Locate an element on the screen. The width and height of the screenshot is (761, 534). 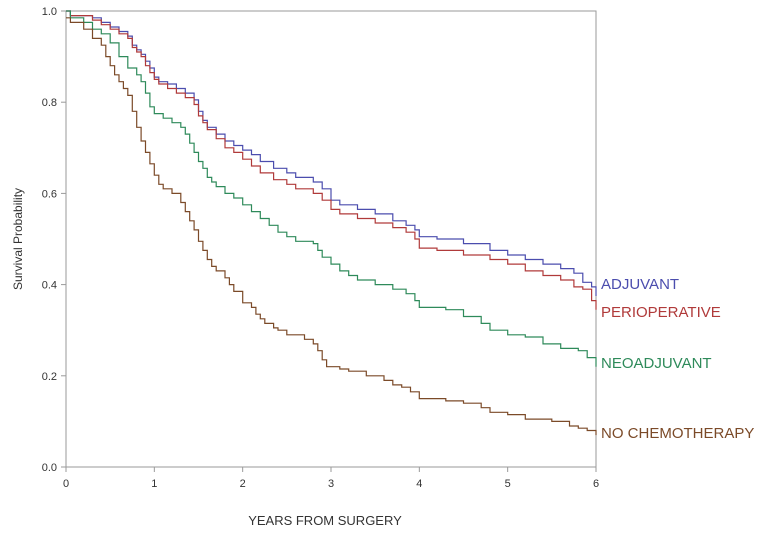
y-tick-label: 1.0 is located at coordinates (49, 12).